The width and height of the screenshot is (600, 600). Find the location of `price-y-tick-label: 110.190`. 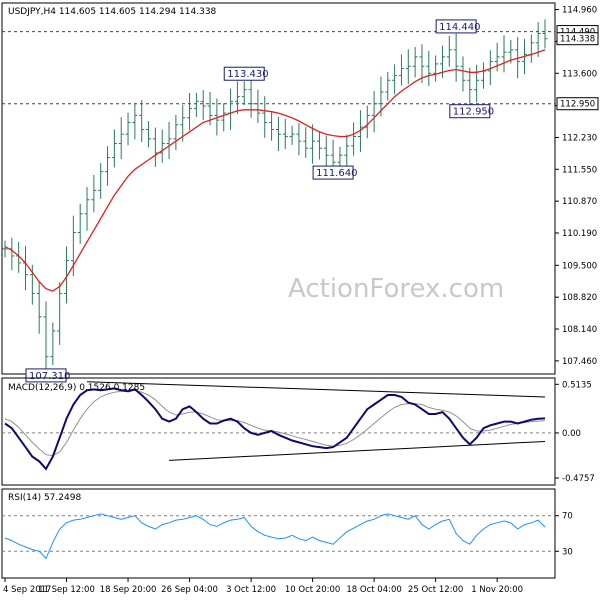

price-y-tick-label: 110.190 is located at coordinates (579, 234).